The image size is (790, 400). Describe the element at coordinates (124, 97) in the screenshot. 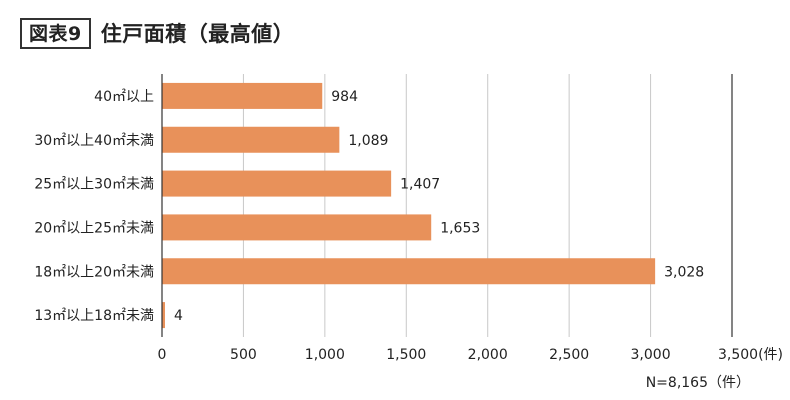

I see `category-label-0: 40㎡以上` at that location.